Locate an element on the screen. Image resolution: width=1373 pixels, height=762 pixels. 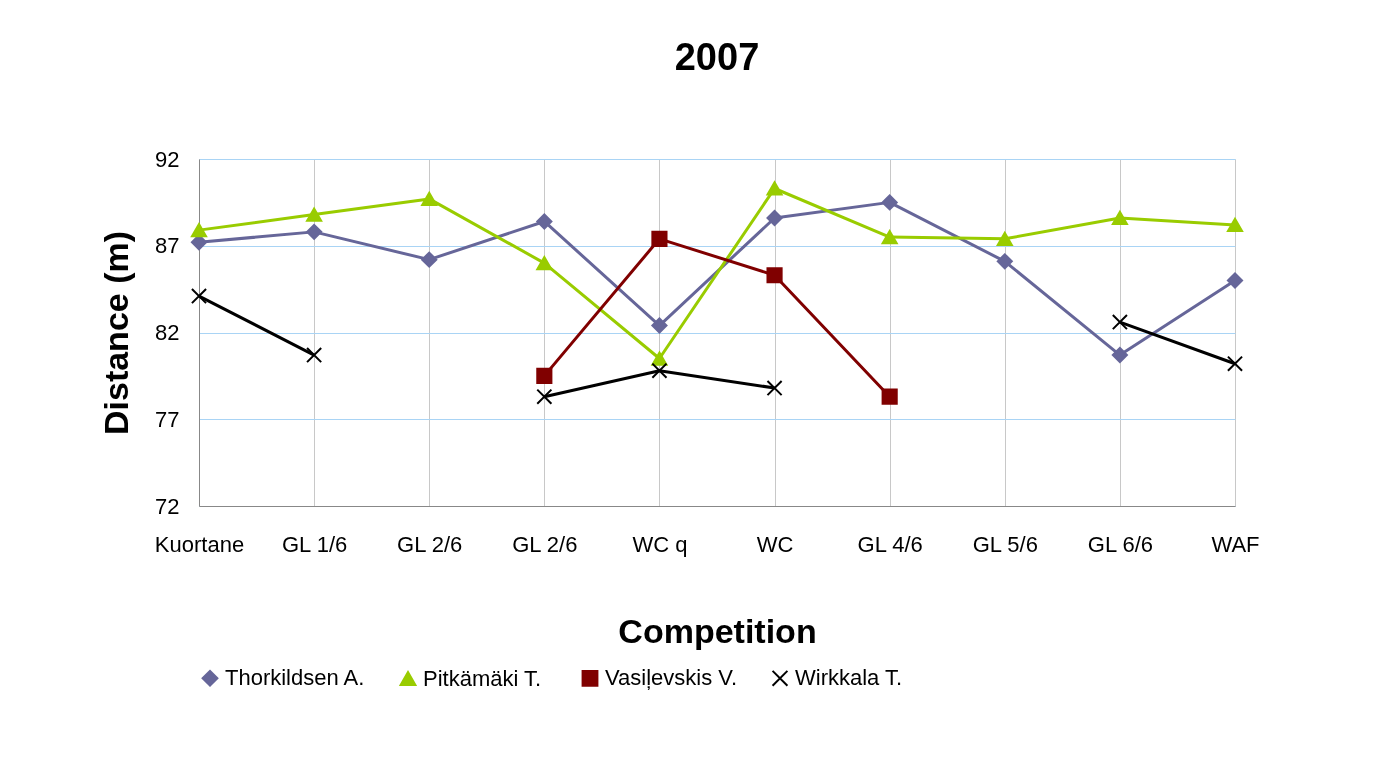
x-tick-label: GL 1/6 is located at coordinates (314, 544).